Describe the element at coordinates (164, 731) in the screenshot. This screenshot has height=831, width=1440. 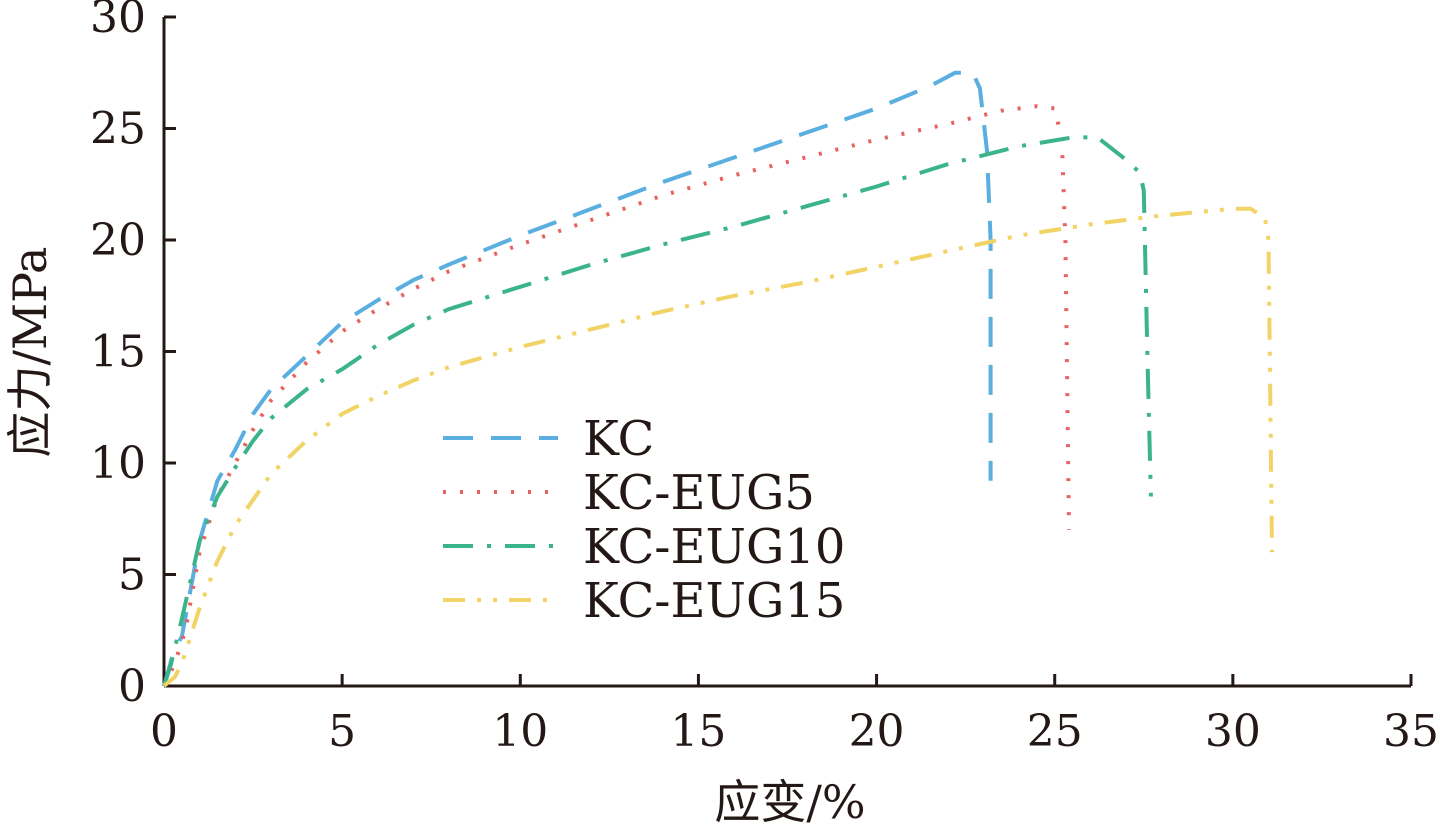
I see `x-tick-label: 0` at that location.